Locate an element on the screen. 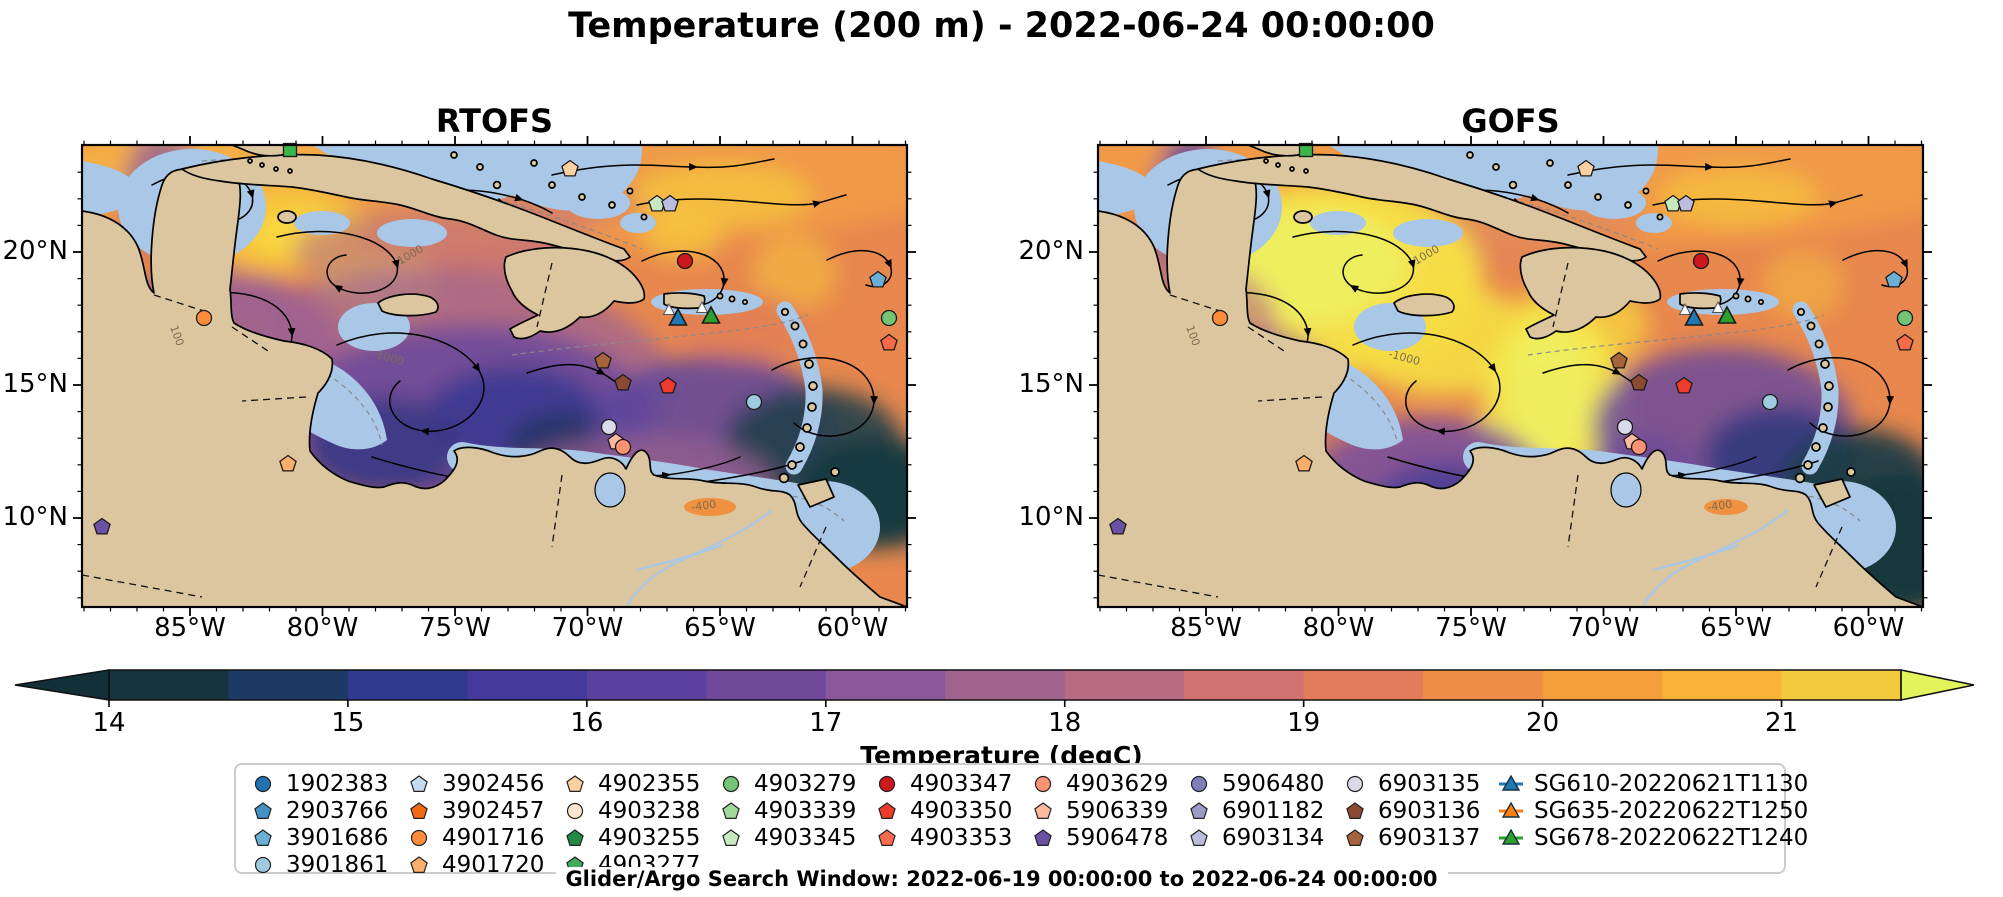  legend-column: 6903135 6903136 6903137 is located at coordinates (1411, 810).